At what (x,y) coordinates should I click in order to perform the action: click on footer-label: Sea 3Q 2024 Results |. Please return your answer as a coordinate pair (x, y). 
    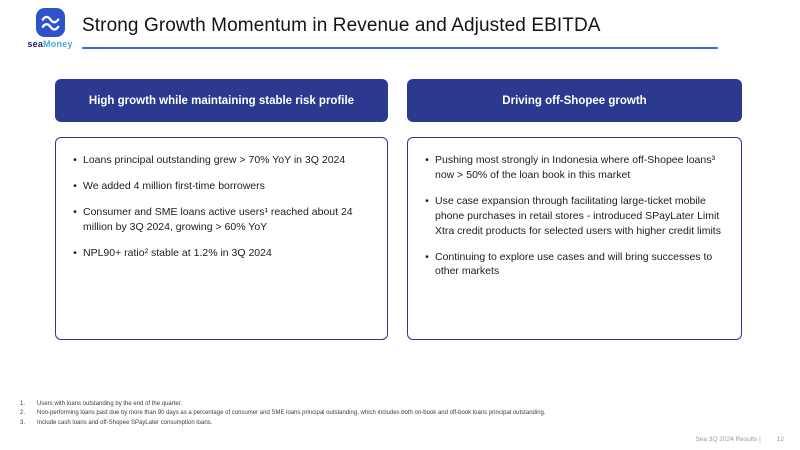
    Looking at the image, I should click on (728, 439).